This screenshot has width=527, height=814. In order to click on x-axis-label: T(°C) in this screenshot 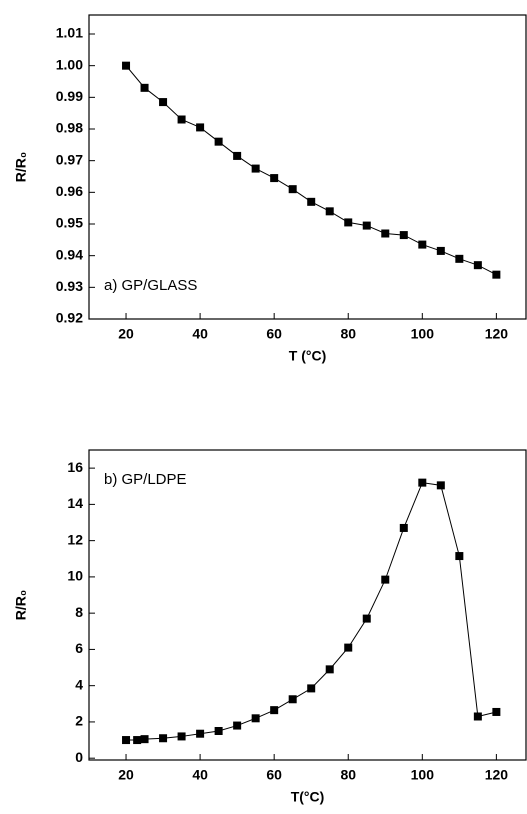, I will do `click(308, 797)`.